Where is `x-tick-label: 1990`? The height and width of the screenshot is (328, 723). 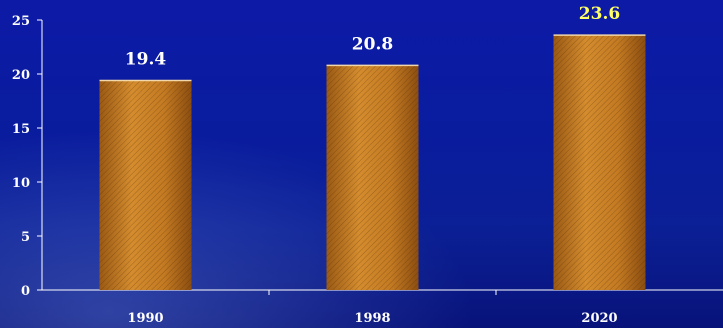 x-tick-label: 1990 is located at coordinates (145, 318).